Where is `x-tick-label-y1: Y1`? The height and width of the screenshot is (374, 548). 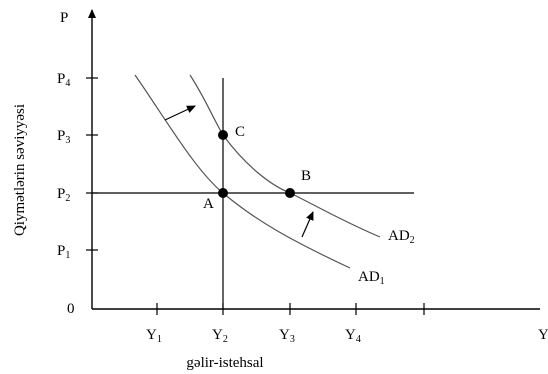 x-tick-label-y1: Y1 is located at coordinates (154, 336).